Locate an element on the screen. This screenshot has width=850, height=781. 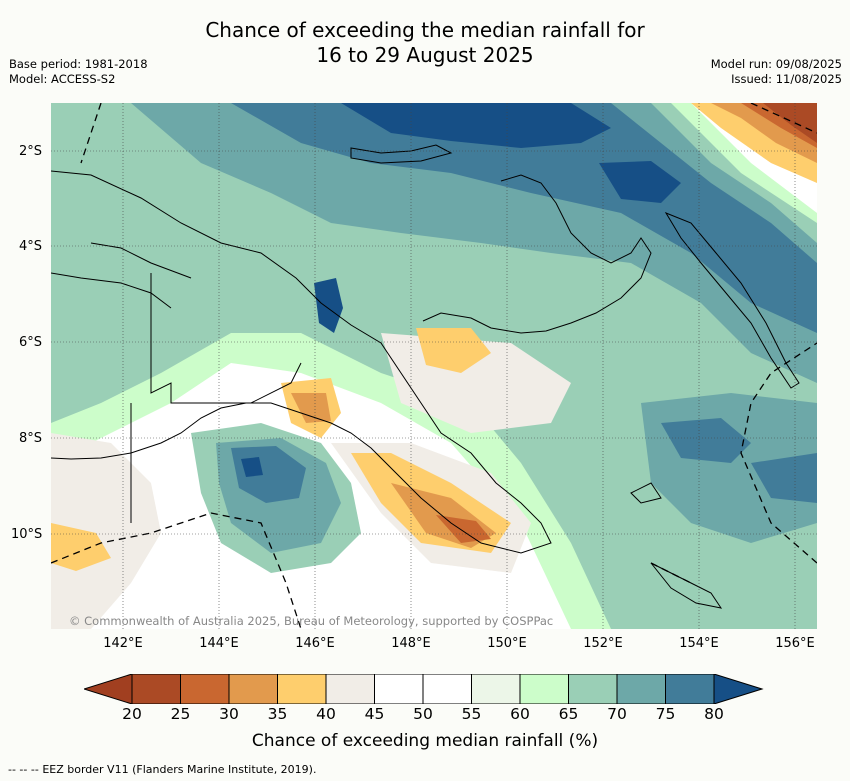
base-period: Base period: 1981-2018 is located at coordinates (78, 64).